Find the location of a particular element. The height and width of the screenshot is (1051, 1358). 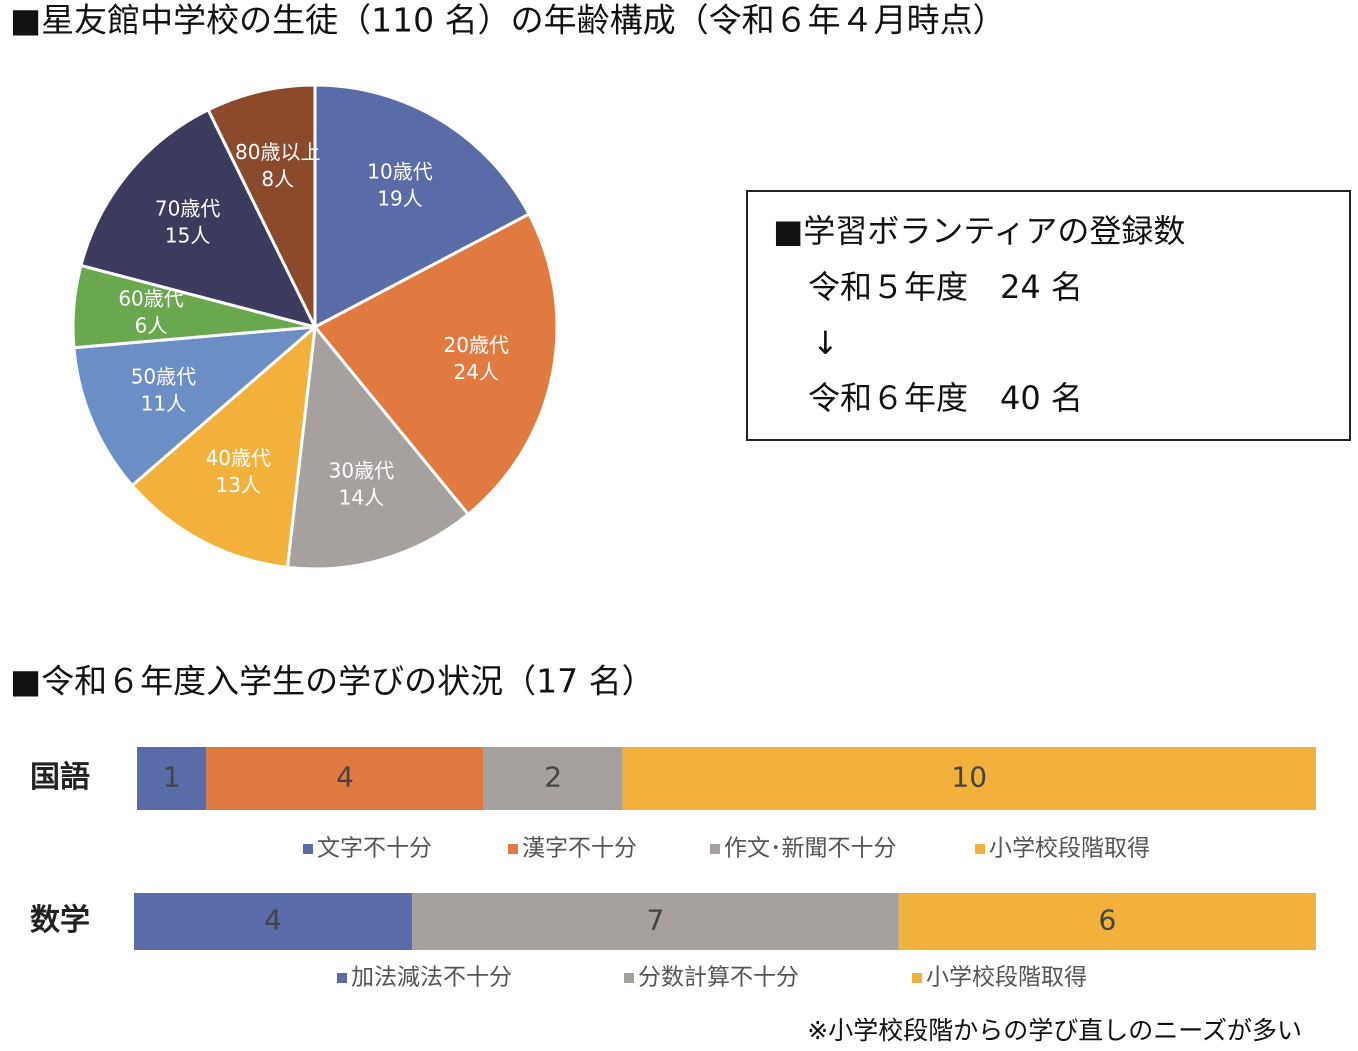

slice-category: 80歳以上 is located at coordinates (277, 152).